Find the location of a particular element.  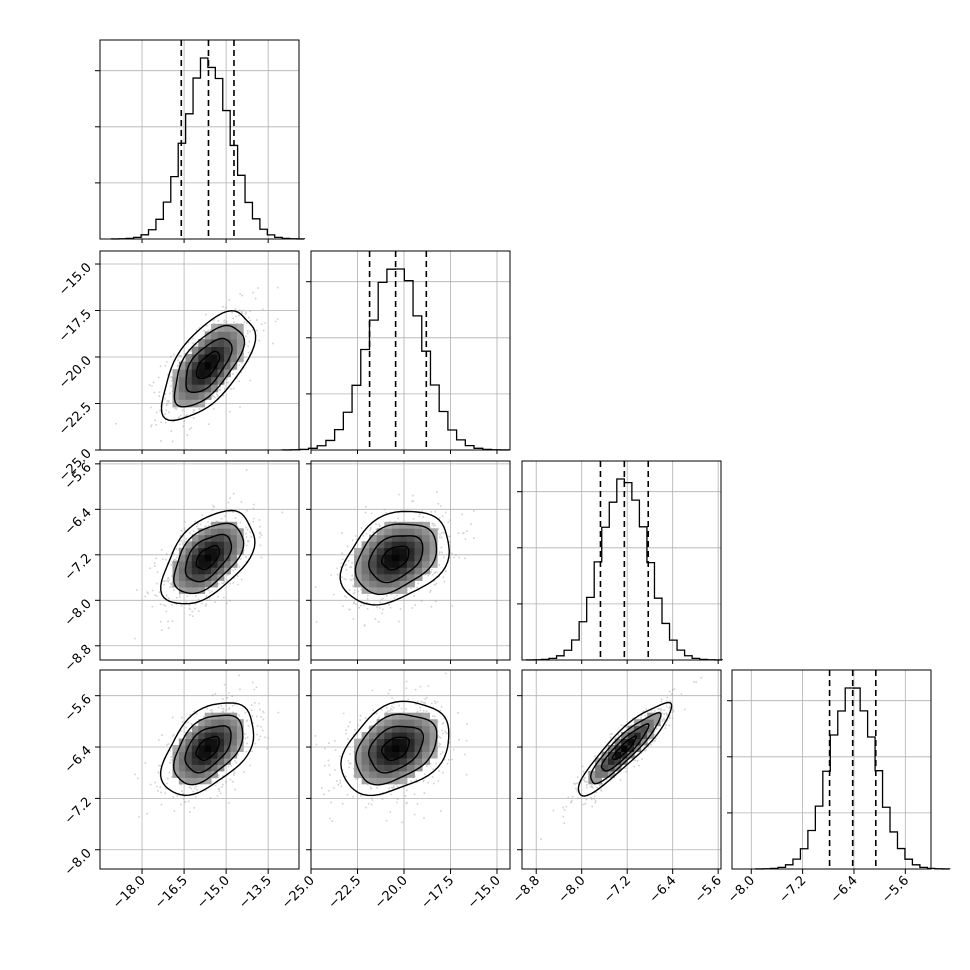

y-tick-label-2-0: −8.8 is located at coordinates (78, 658).